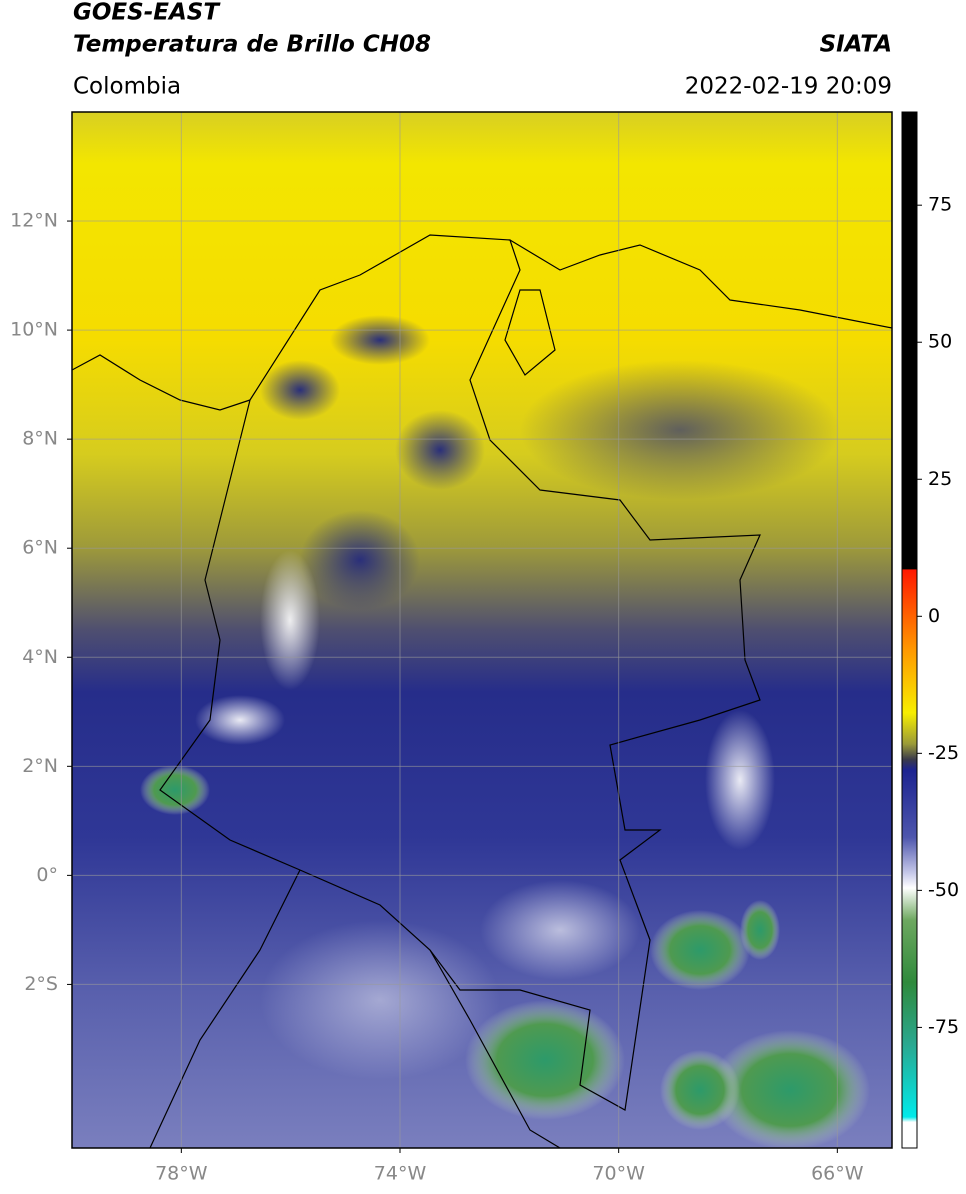  I want to click on colorbar-label: 25, so click(940, 479).